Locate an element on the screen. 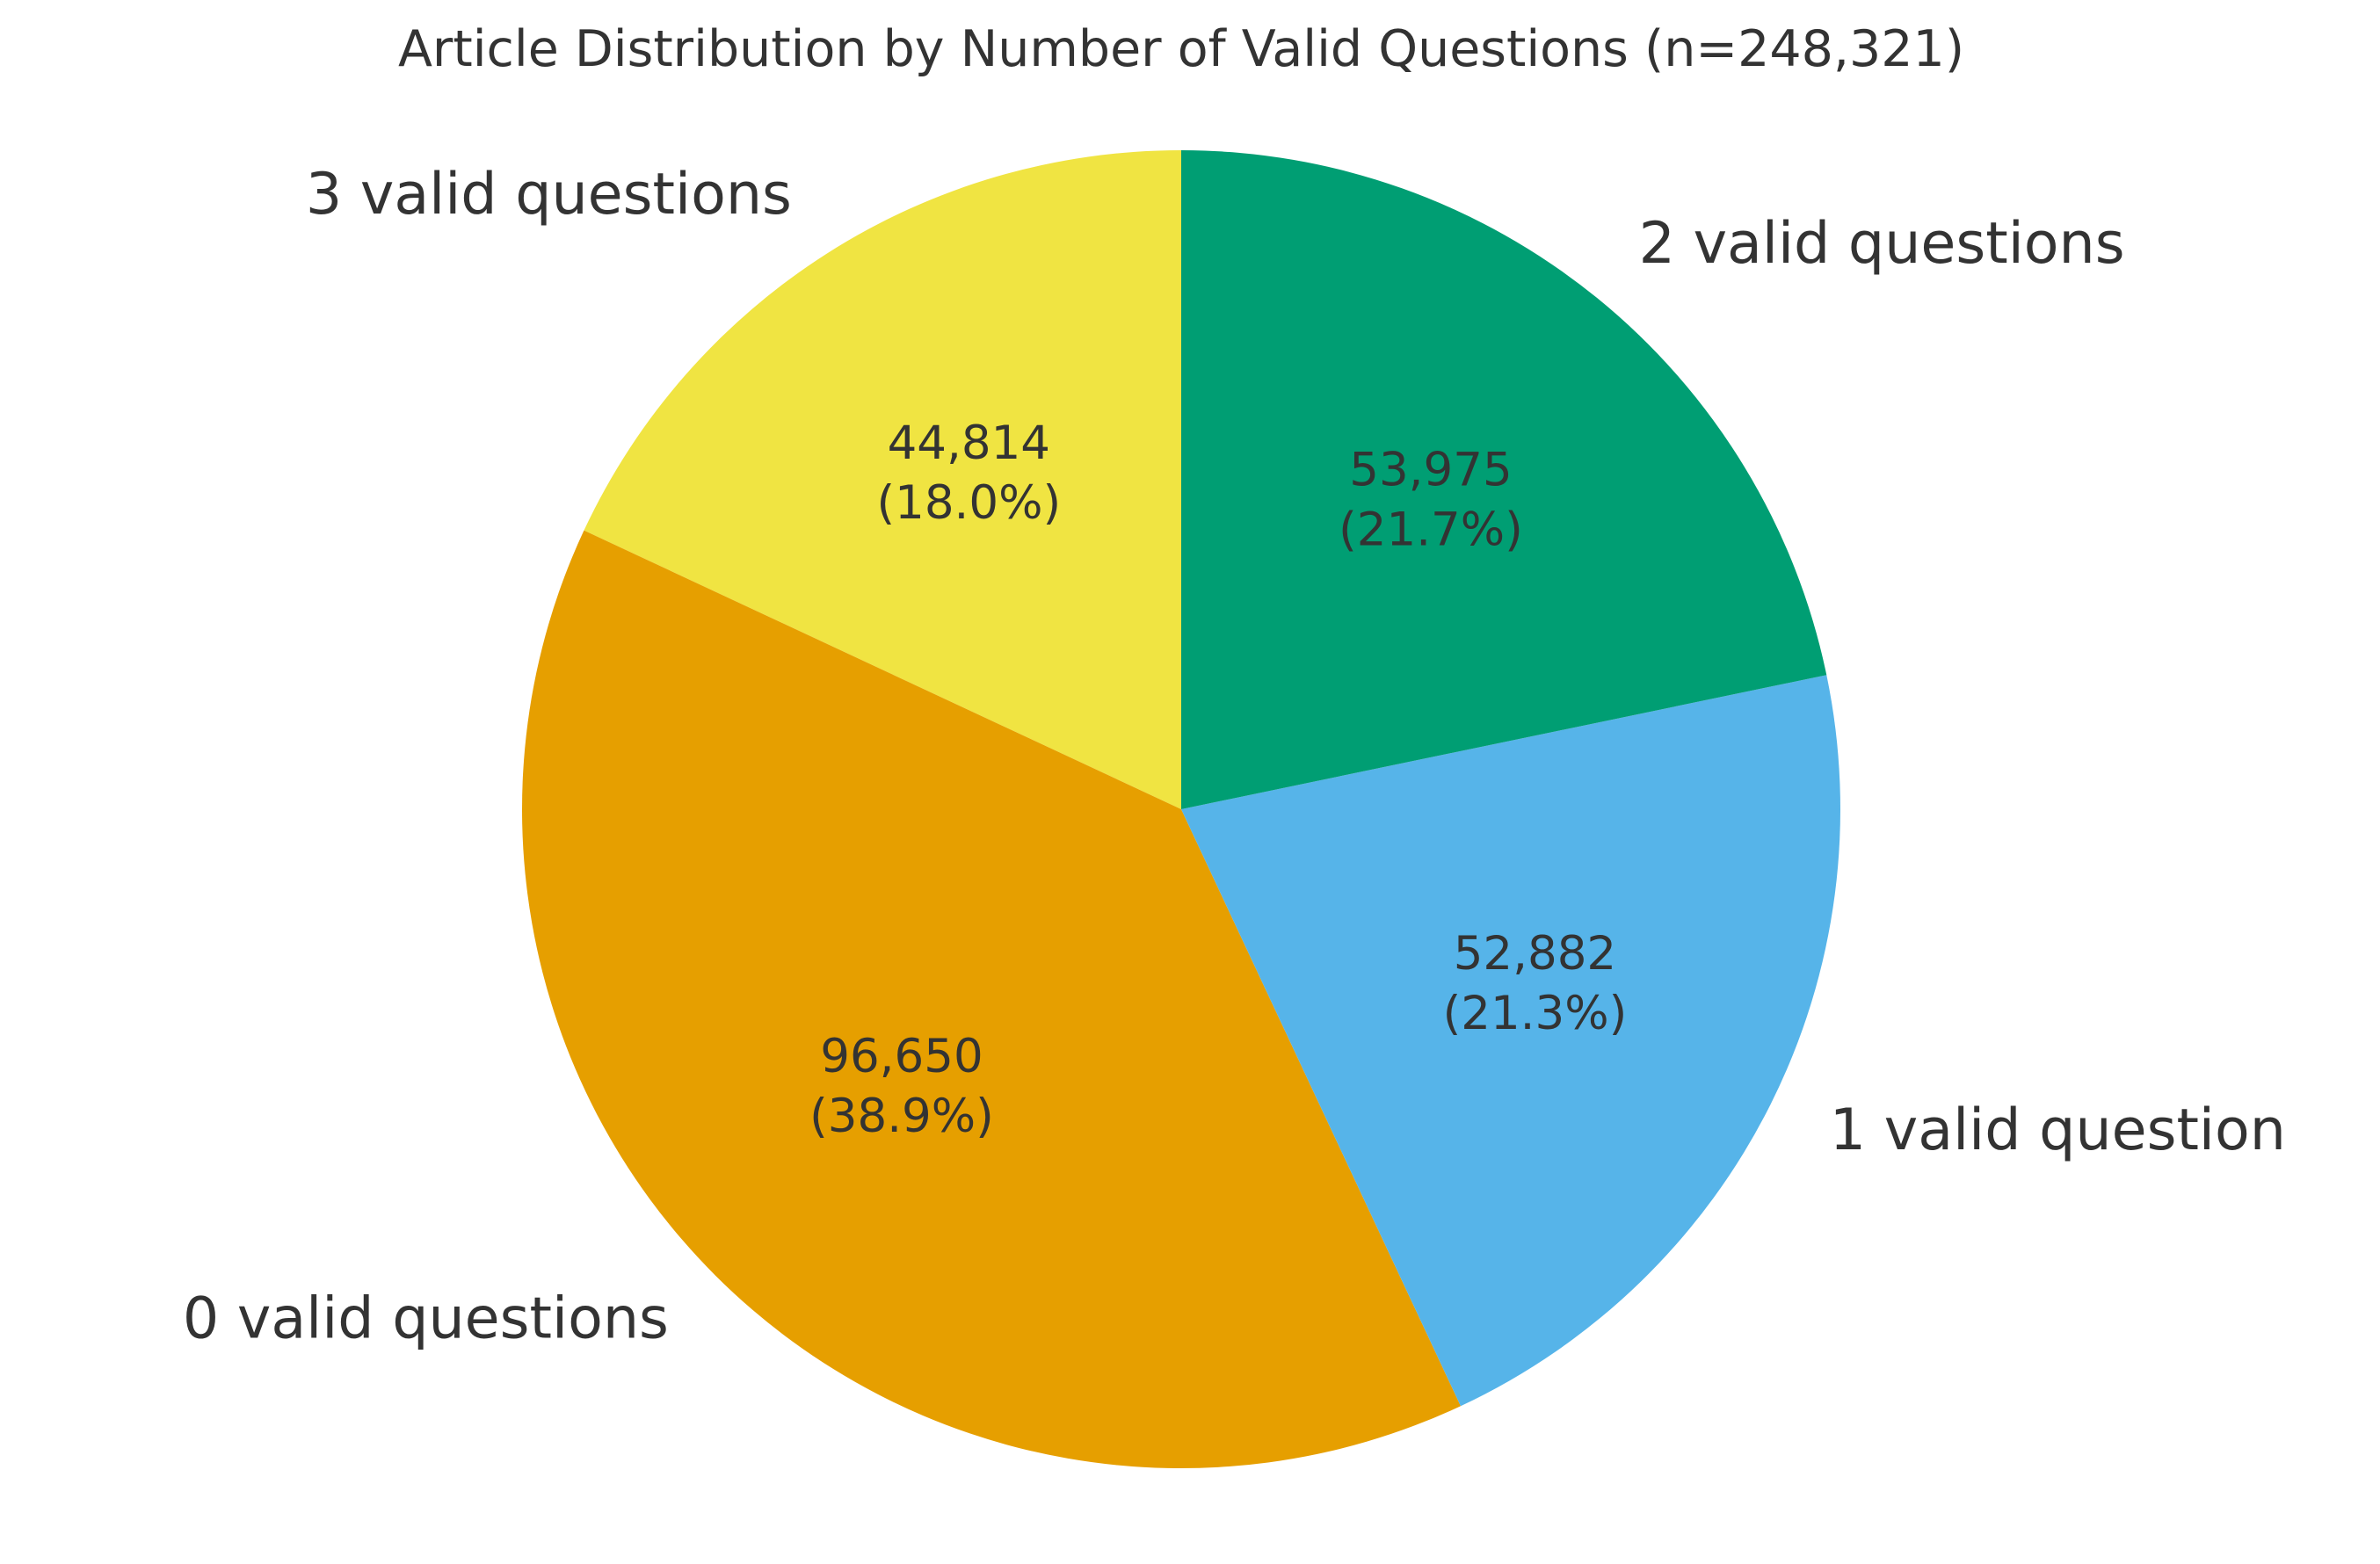 The width and height of the screenshot is (2380, 1564). slice-percent-3-valid-questions: (18.0%) is located at coordinates (968, 503).